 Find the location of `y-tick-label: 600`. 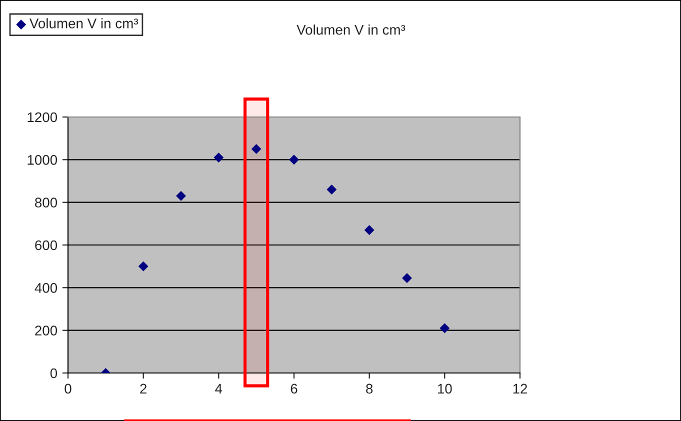

y-tick-label: 600 is located at coordinates (46, 245).